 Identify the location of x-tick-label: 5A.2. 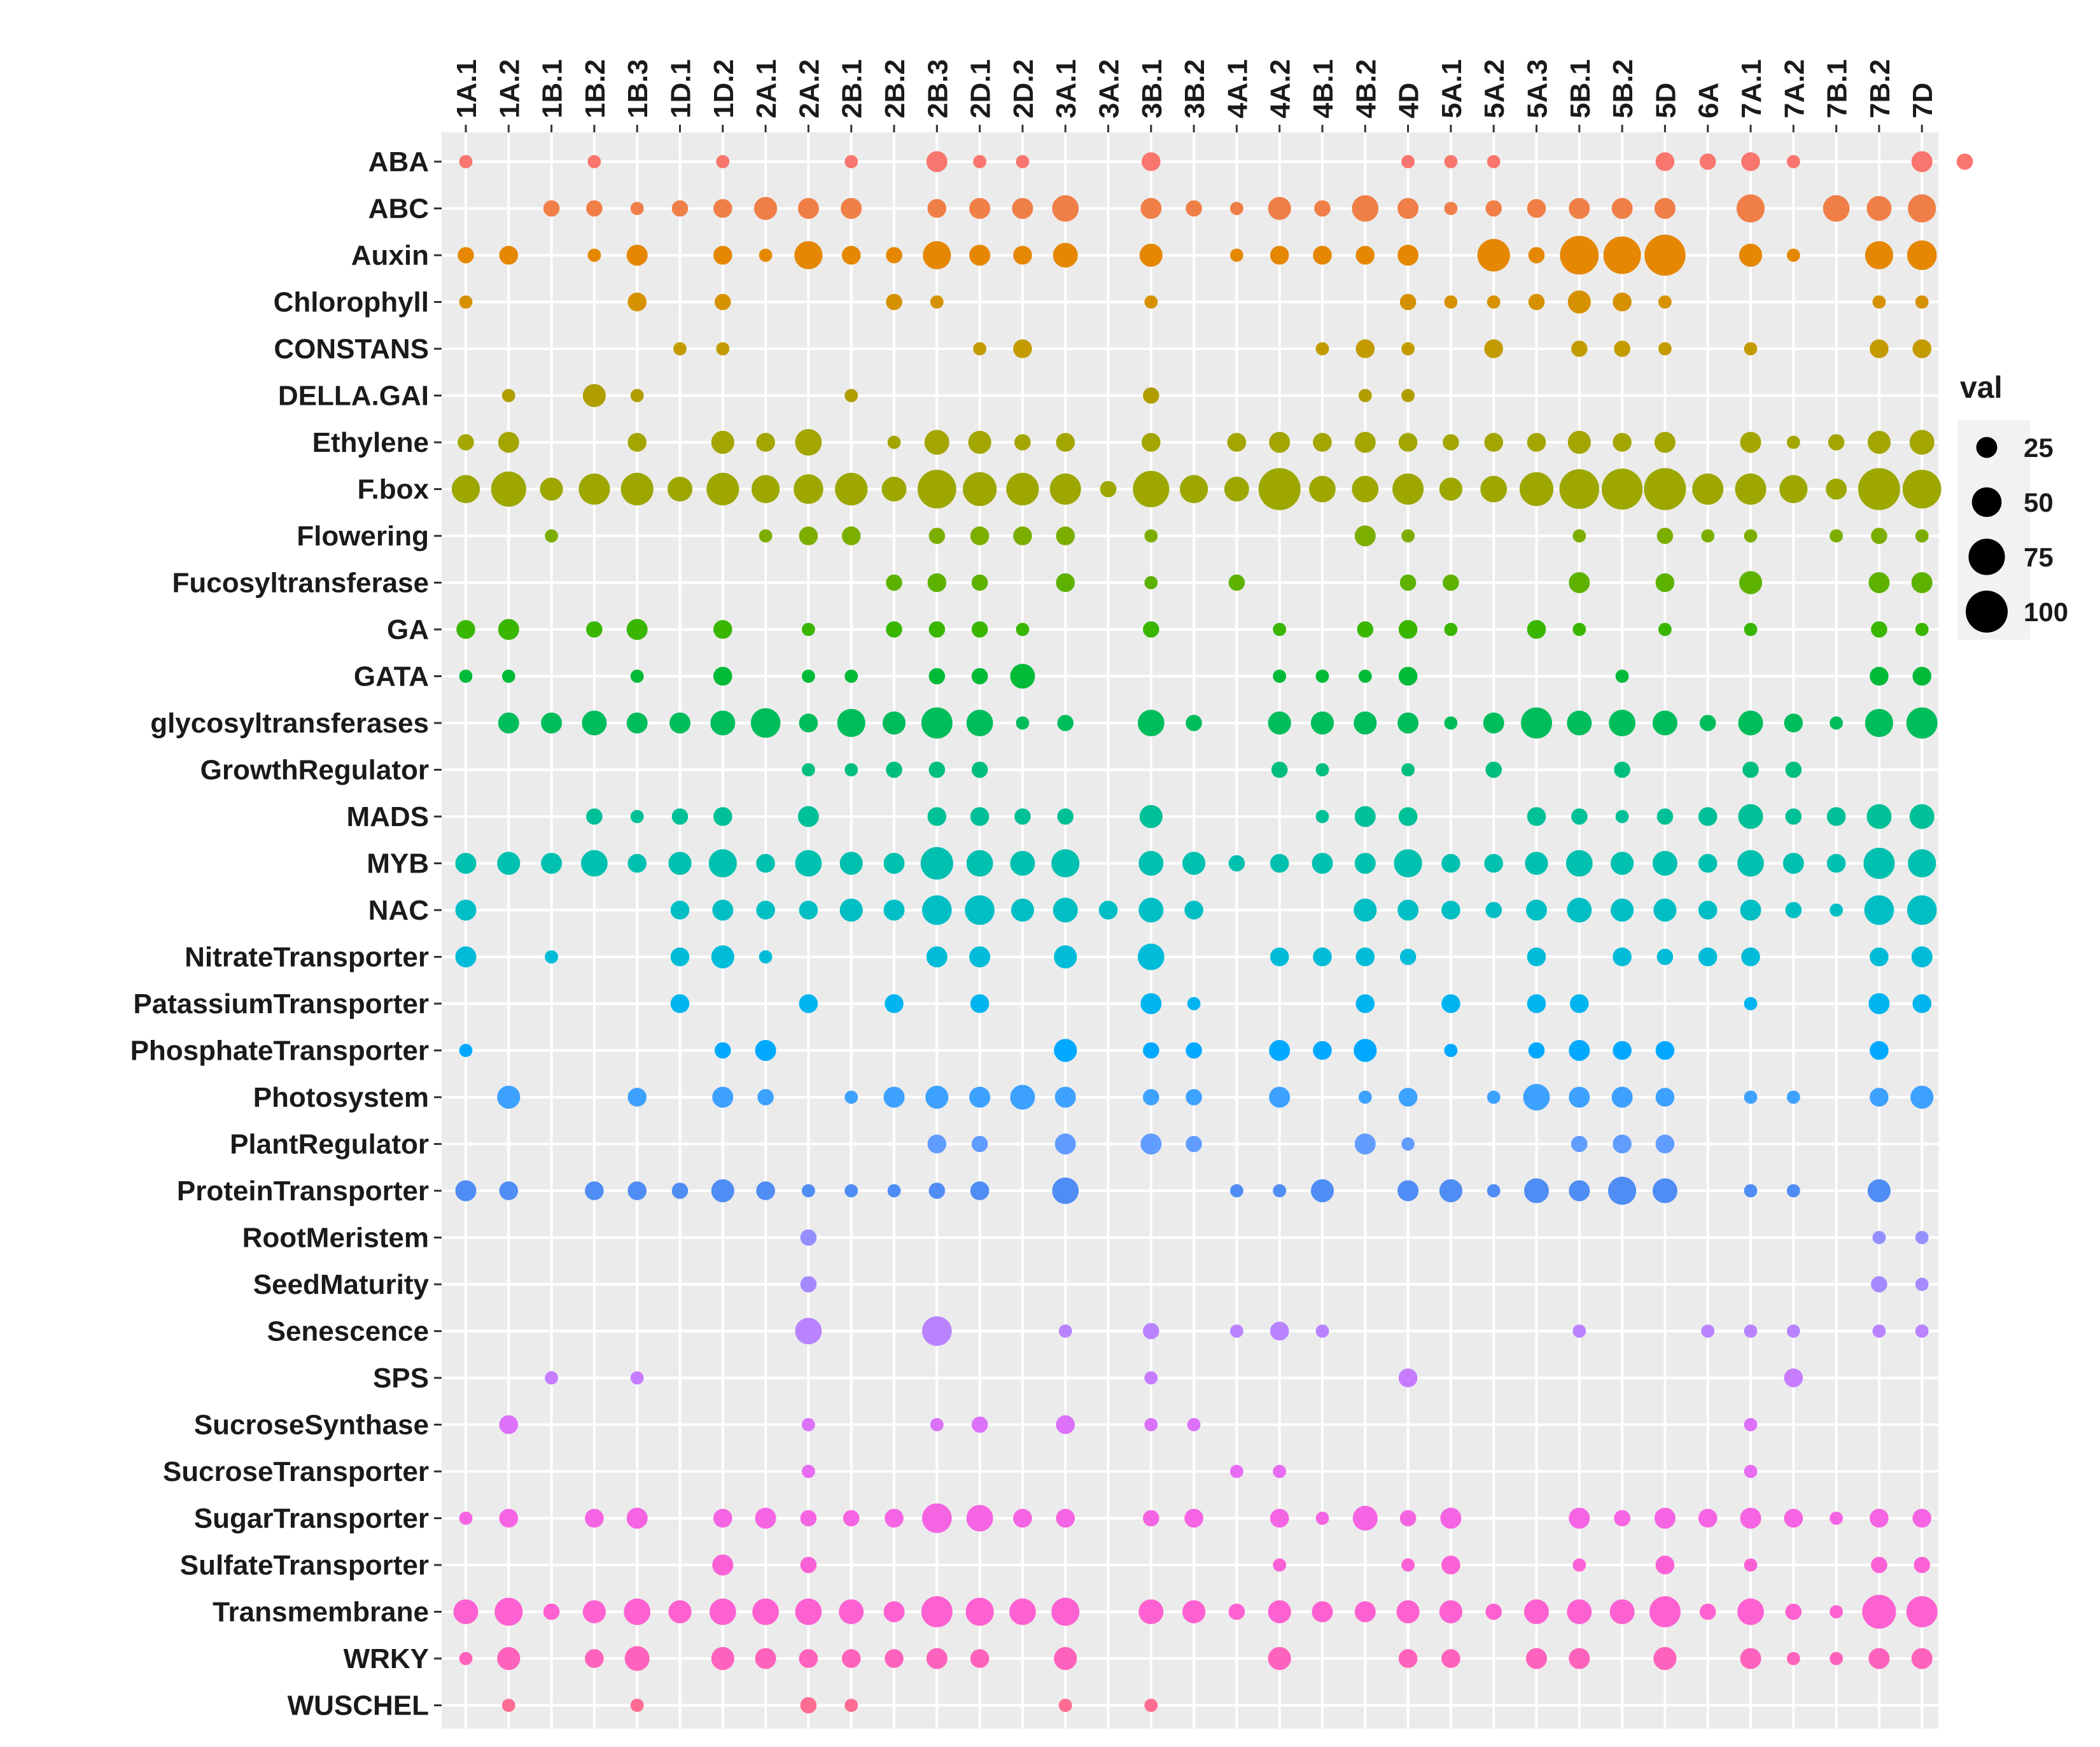
(1494, 88).